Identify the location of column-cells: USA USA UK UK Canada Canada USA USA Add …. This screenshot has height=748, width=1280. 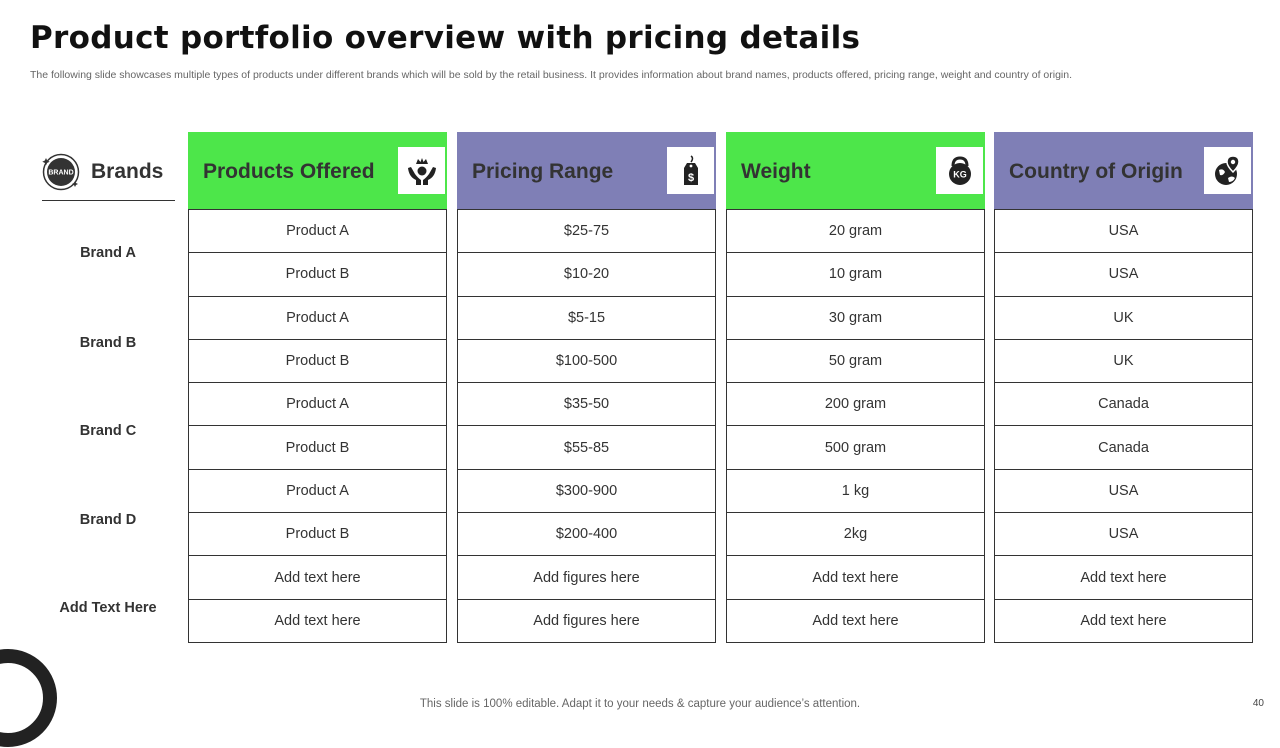
(1123, 426).